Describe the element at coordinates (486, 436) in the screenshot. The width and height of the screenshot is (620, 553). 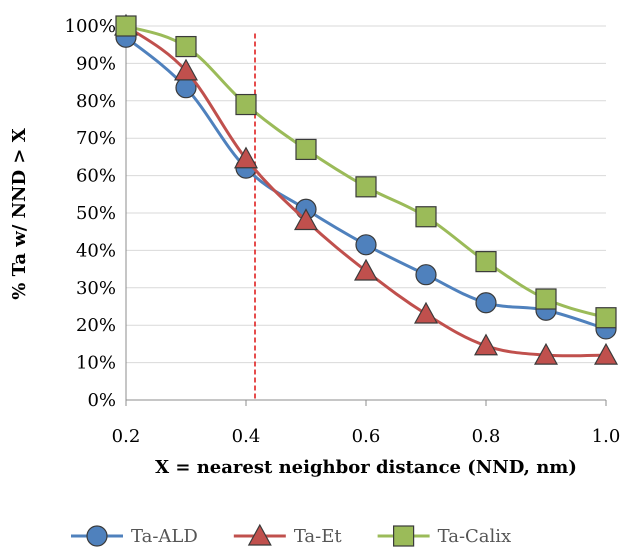
I see `x-tick-label: 0.8` at that location.